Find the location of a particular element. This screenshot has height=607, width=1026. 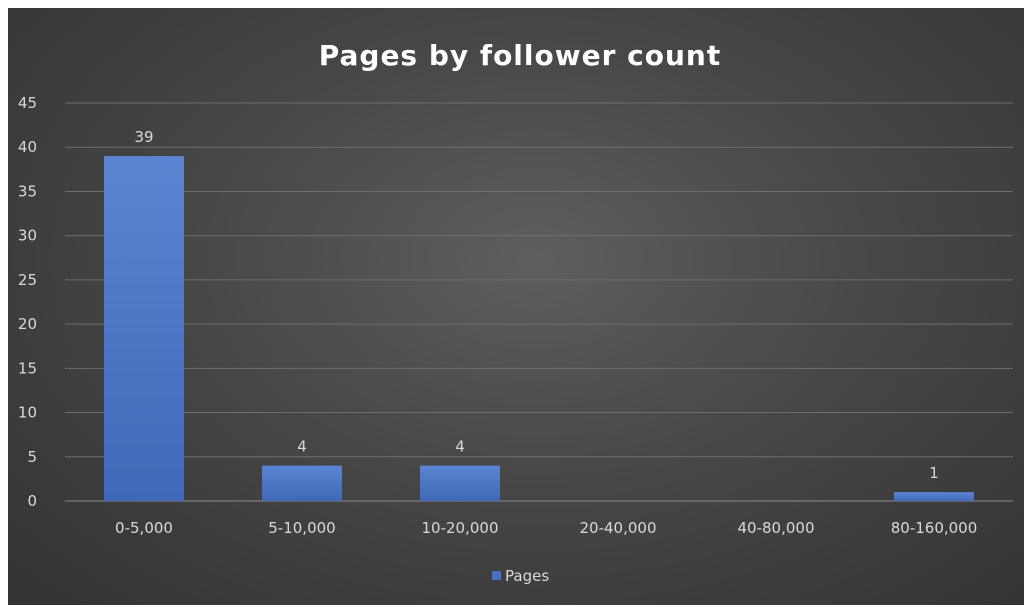

y-tick-label: 15 is located at coordinates (27, 368).